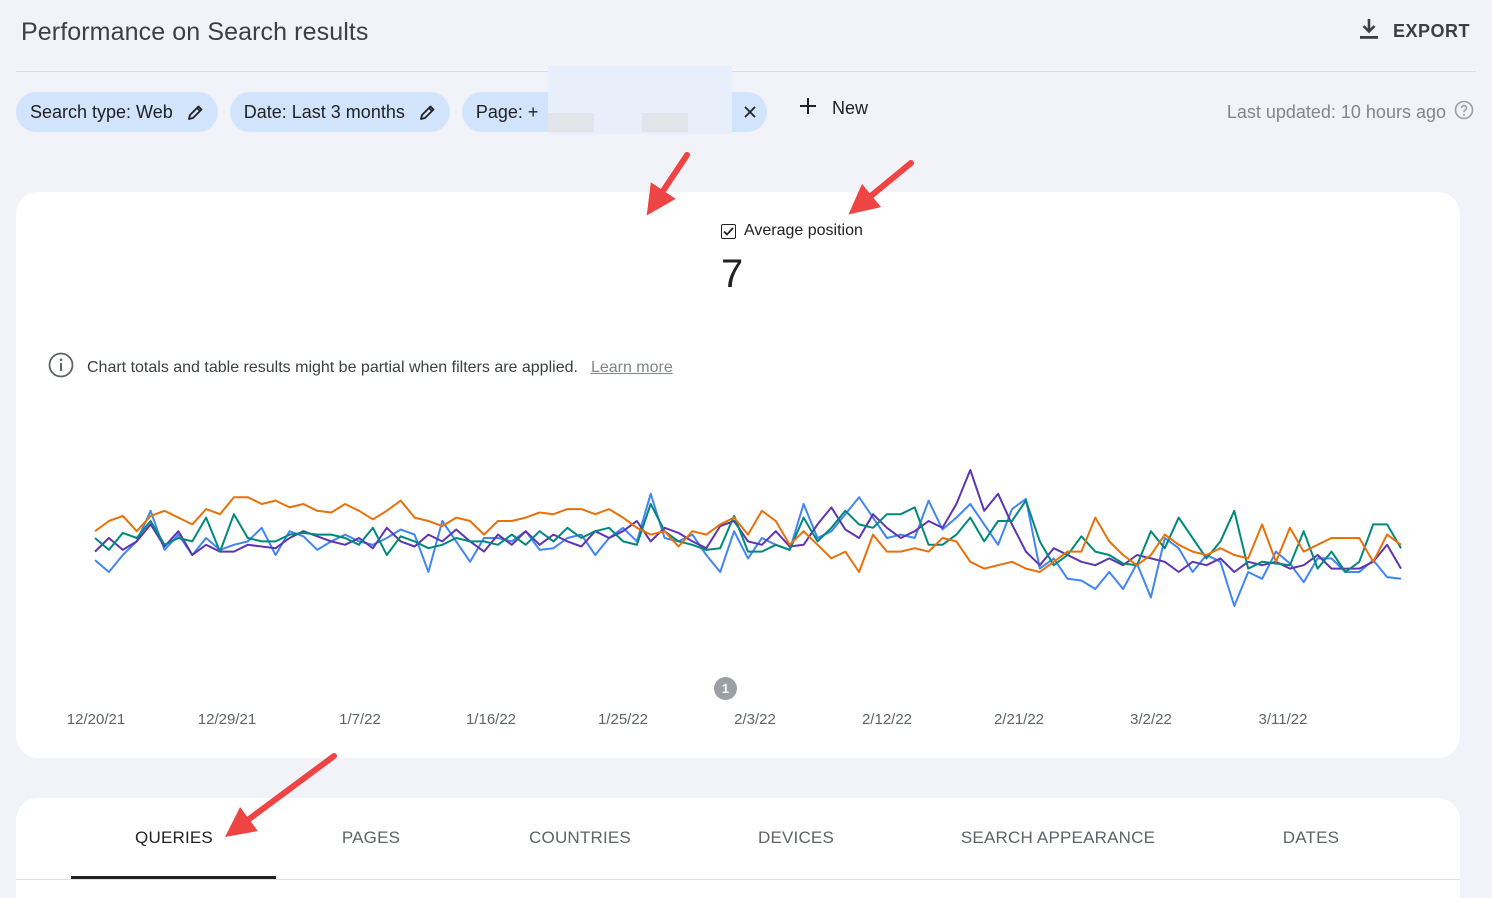 The width and height of the screenshot is (1492, 898). I want to click on metric-label: Total impressions, so click(356, 230).